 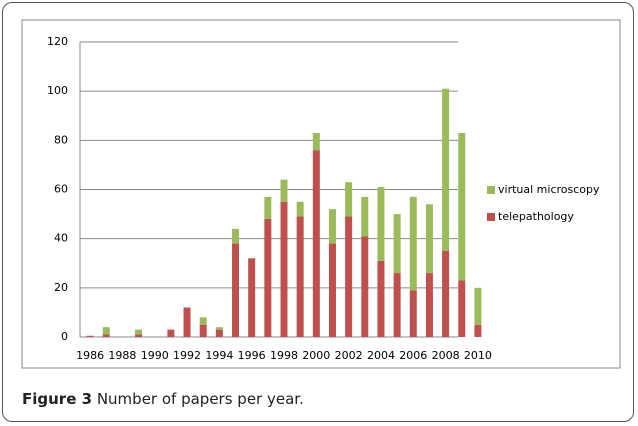 What do you see at coordinates (57, 41) in the screenshot?
I see `y-tick-label: 120` at bounding box center [57, 41].